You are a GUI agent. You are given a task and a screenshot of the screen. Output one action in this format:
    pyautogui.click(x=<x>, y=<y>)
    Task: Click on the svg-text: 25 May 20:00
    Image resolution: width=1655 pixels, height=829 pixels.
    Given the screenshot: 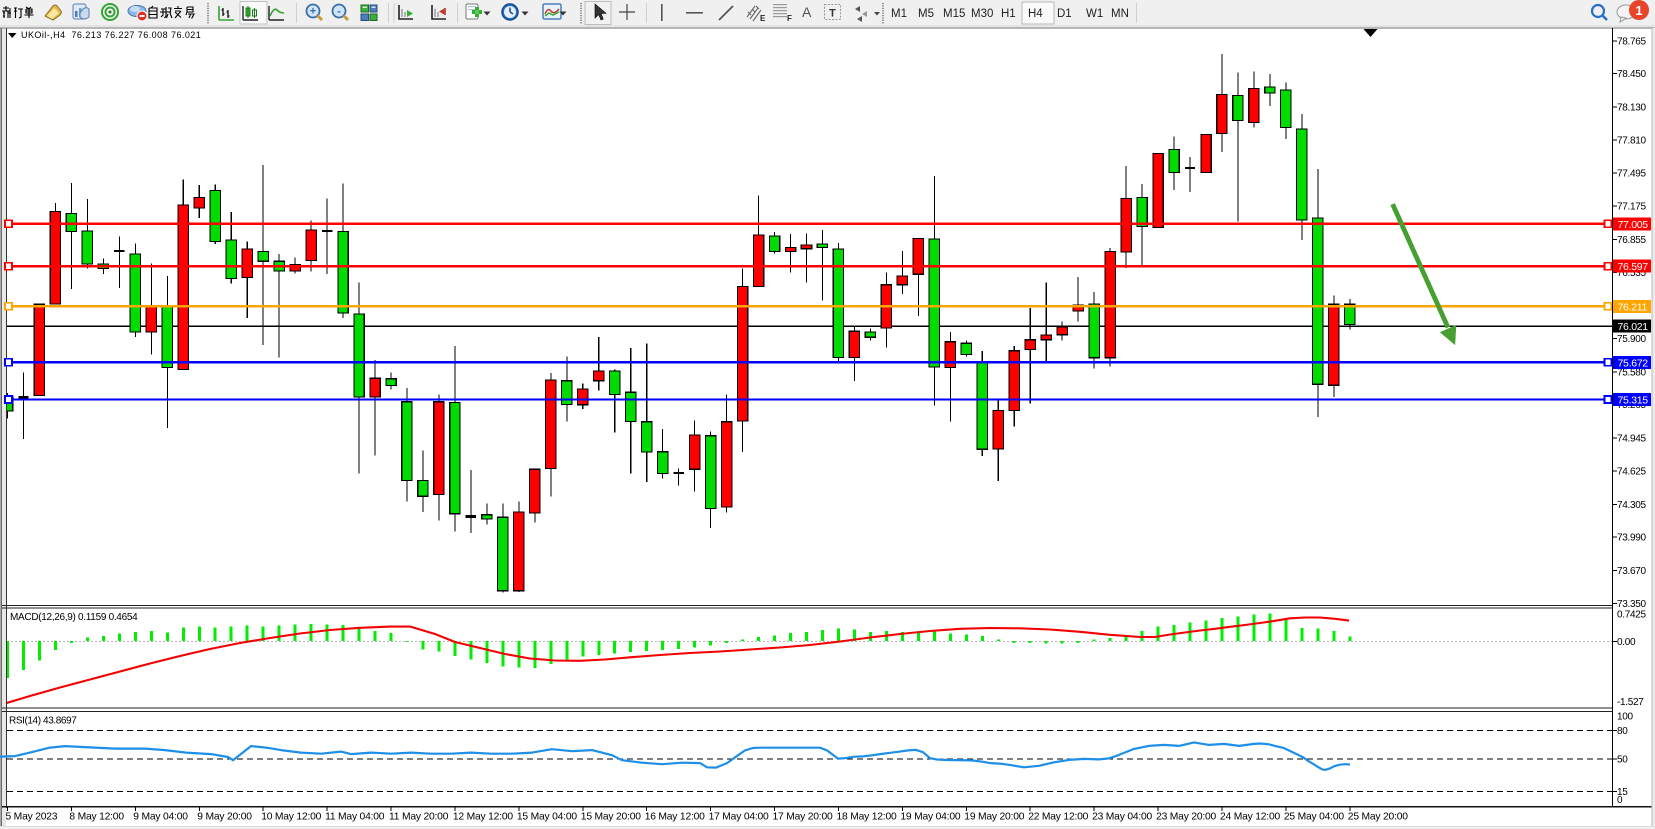 What is the action you would take?
    pyautogui.click(x=1378, y=817)
    